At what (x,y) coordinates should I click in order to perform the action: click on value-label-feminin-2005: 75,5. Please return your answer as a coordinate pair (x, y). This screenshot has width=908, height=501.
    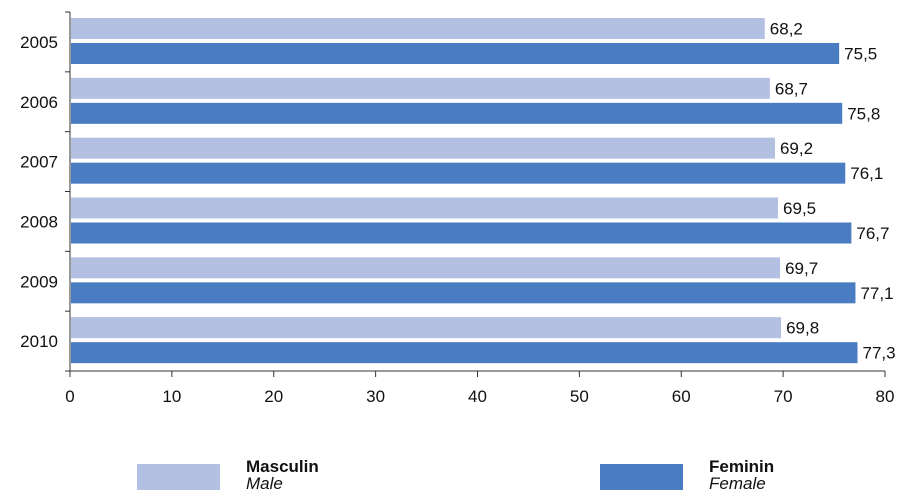
    Looking at the image, I should click on (860, 54).